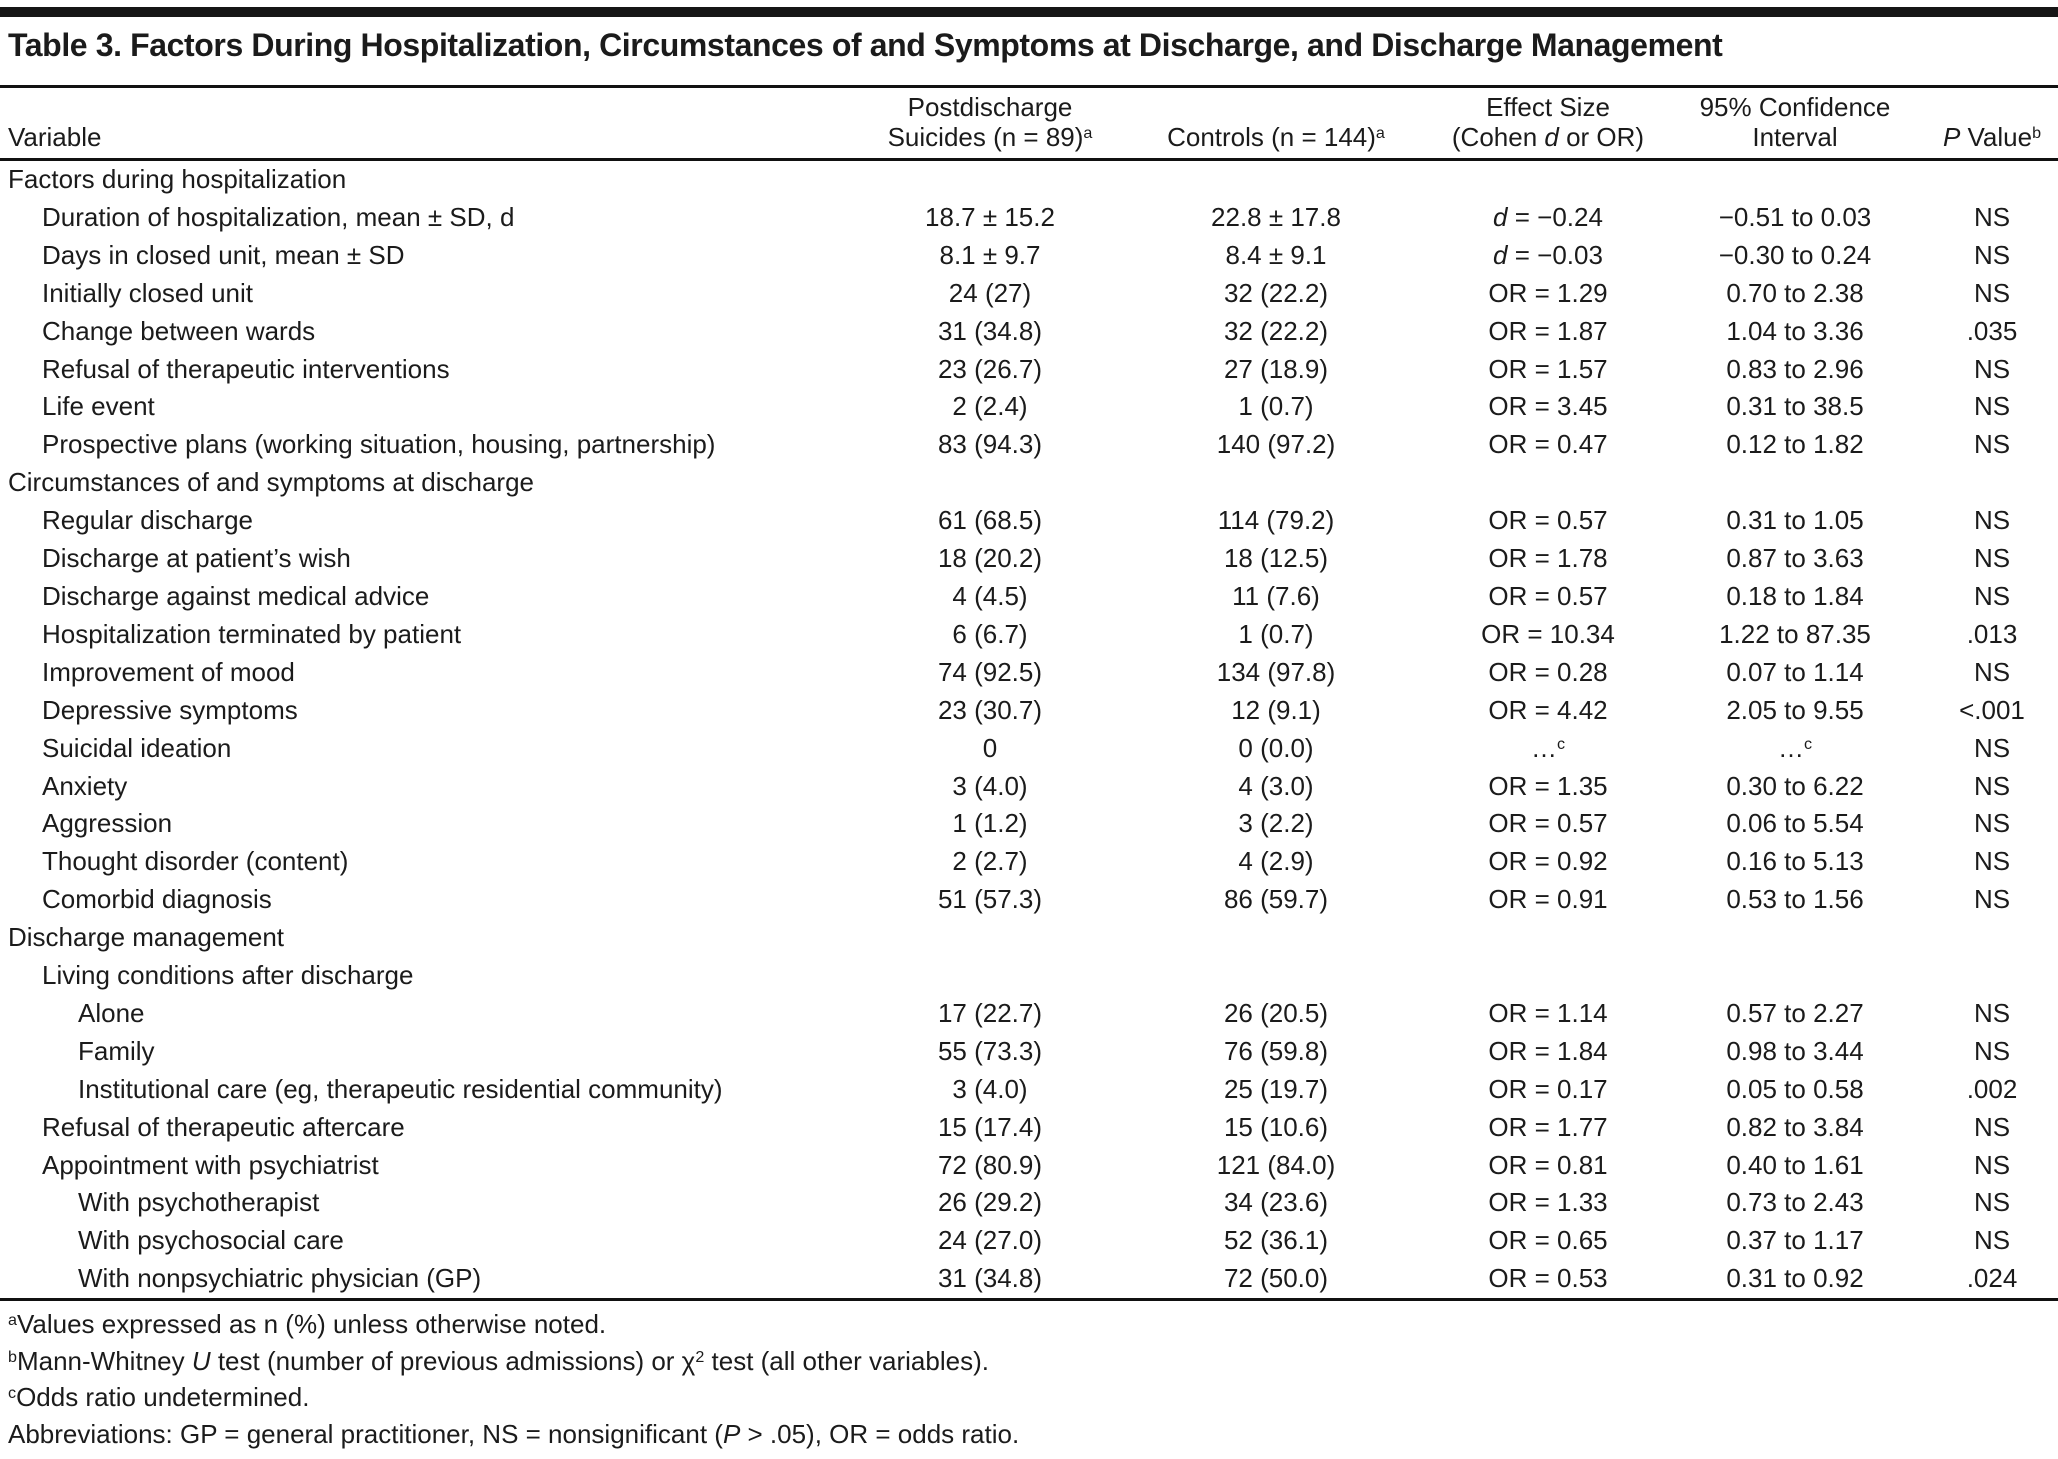  What do you see at coordinates (990, 595) in the screenshot?
I see `cell-suicides: 4 (4.5)` at bounding box center [990, 595].